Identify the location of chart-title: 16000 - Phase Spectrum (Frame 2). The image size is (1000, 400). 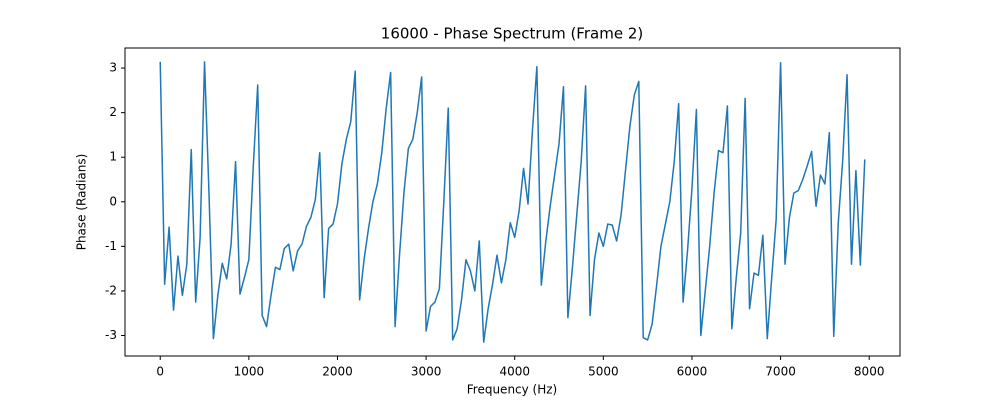
(512, 34).